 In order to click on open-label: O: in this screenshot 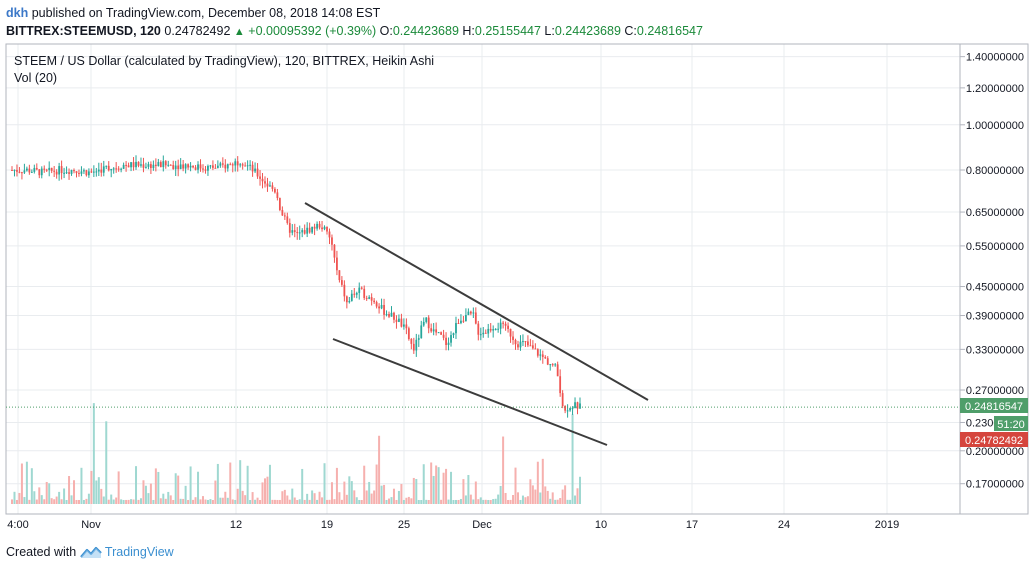, I will do `click(386, 31)`.